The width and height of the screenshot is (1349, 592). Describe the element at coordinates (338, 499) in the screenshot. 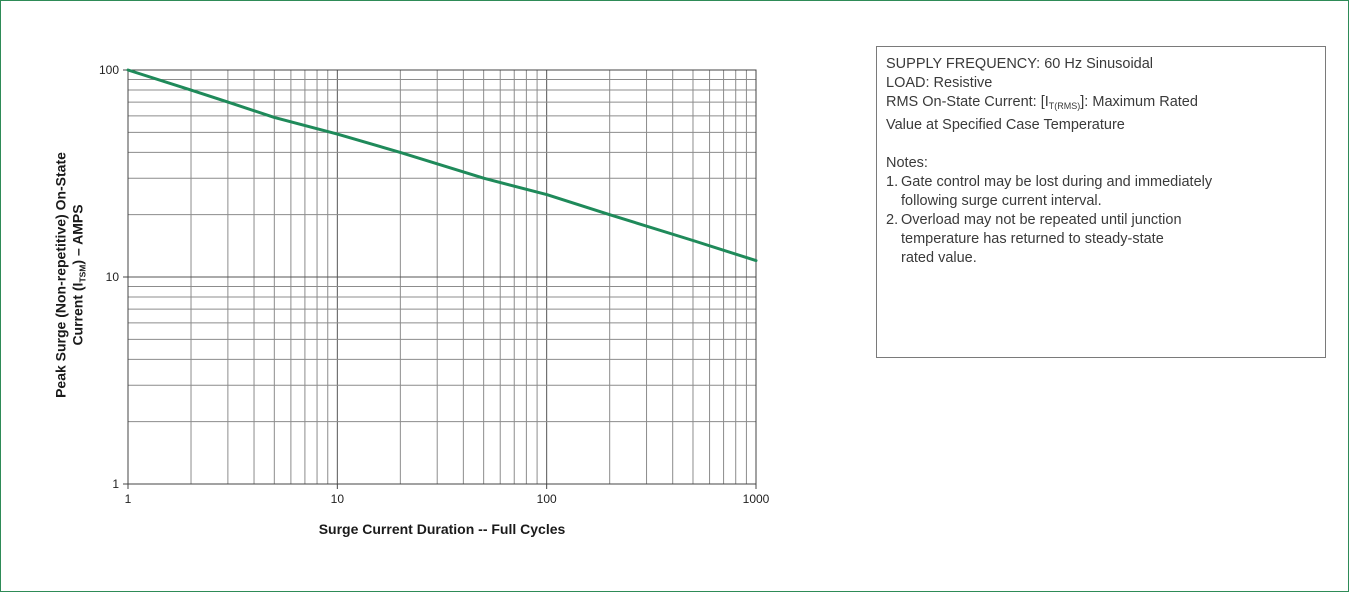

I see `x-tick-label: 10` at that location.